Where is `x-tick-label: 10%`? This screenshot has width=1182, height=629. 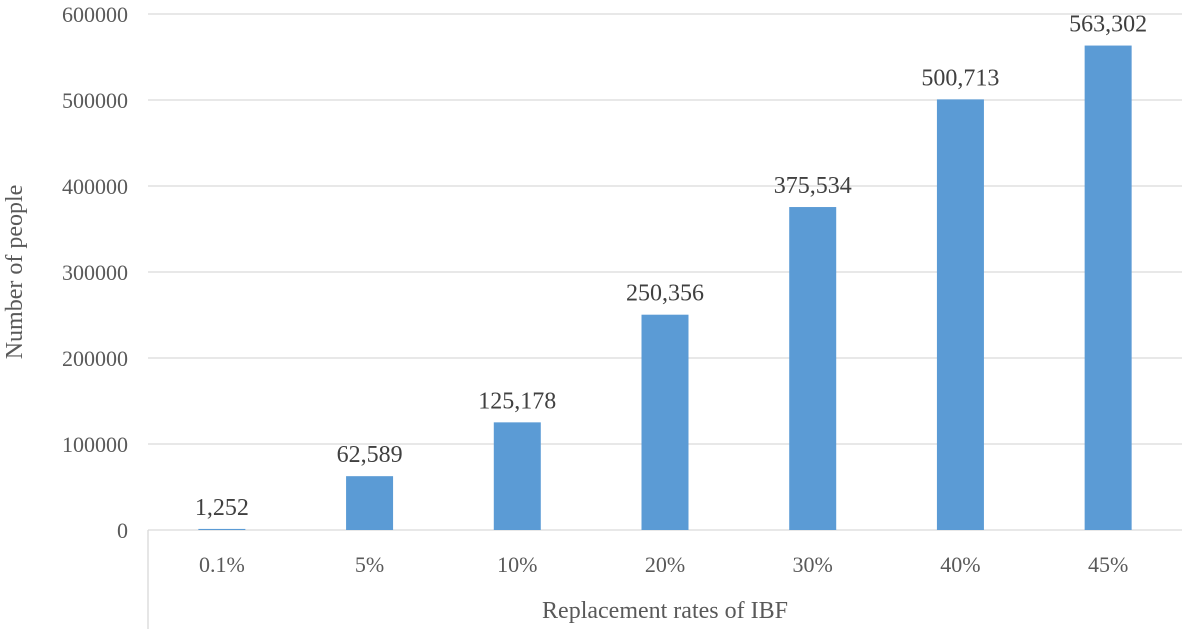
x-tick-label: 10% is located at coordinates (517, 564).